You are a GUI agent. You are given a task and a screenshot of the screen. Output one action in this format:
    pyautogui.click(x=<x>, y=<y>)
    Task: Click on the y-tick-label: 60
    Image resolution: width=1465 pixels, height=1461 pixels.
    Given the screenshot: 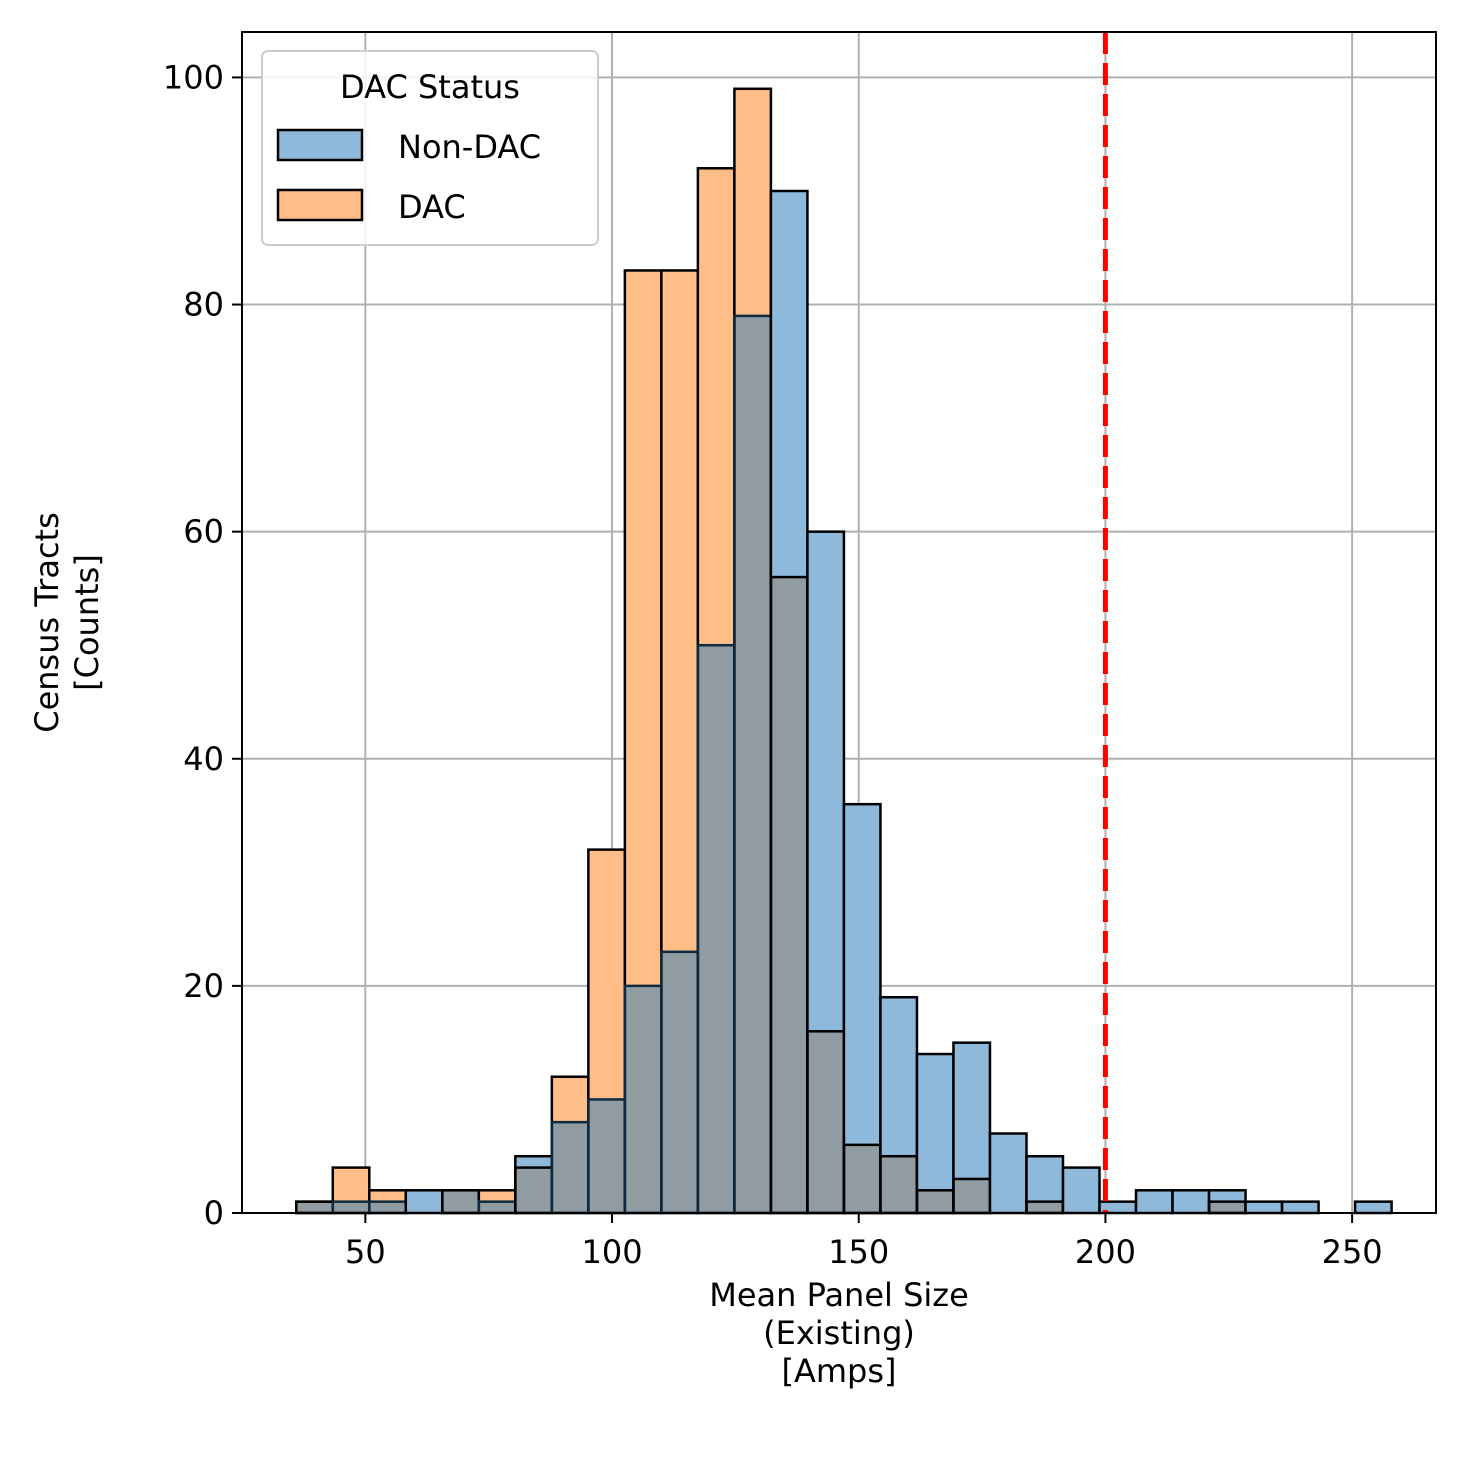 What is the action you would take?
    pyautogui.click(x=203, y=532)
    